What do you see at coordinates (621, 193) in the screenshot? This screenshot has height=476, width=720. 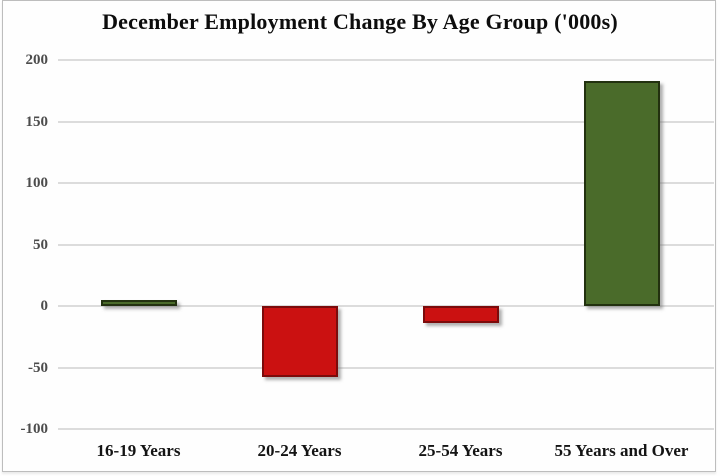 I see `bar-55-years-and-over` at bounding box center [621, 193].